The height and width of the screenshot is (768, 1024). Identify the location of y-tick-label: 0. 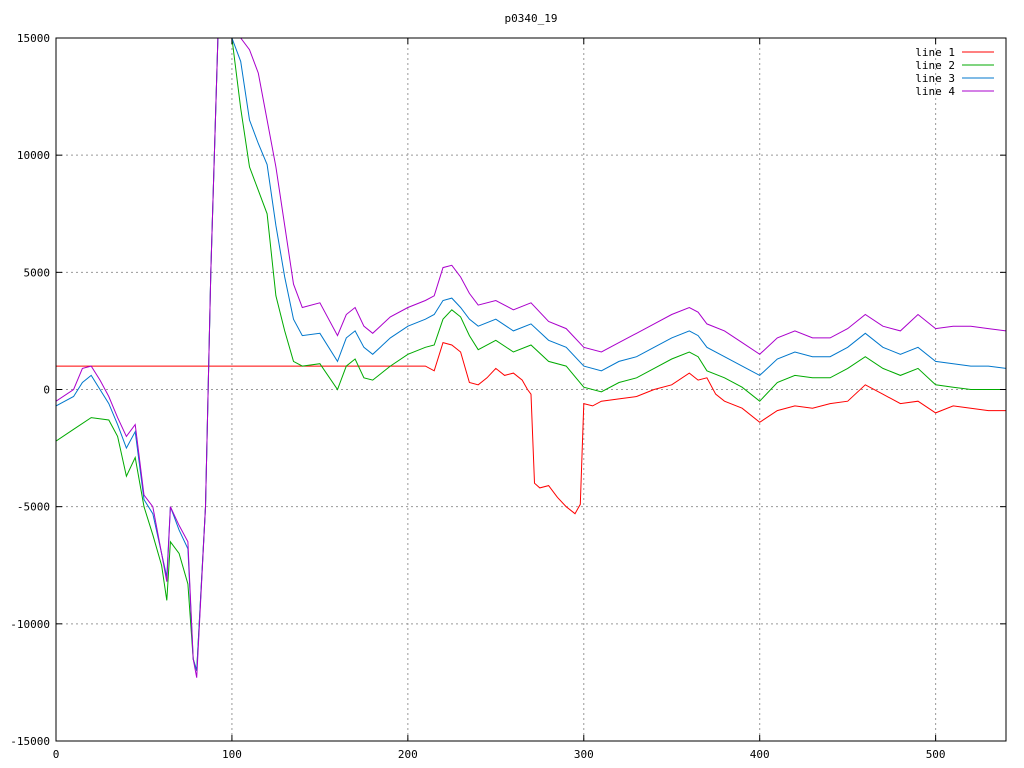
(46, 390).